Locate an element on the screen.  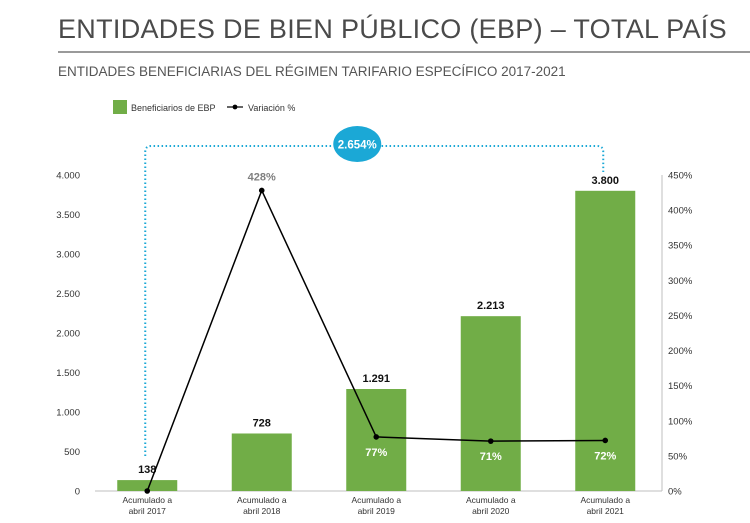
bar-value-label: 3.800 is located at coordinates (605, 181).